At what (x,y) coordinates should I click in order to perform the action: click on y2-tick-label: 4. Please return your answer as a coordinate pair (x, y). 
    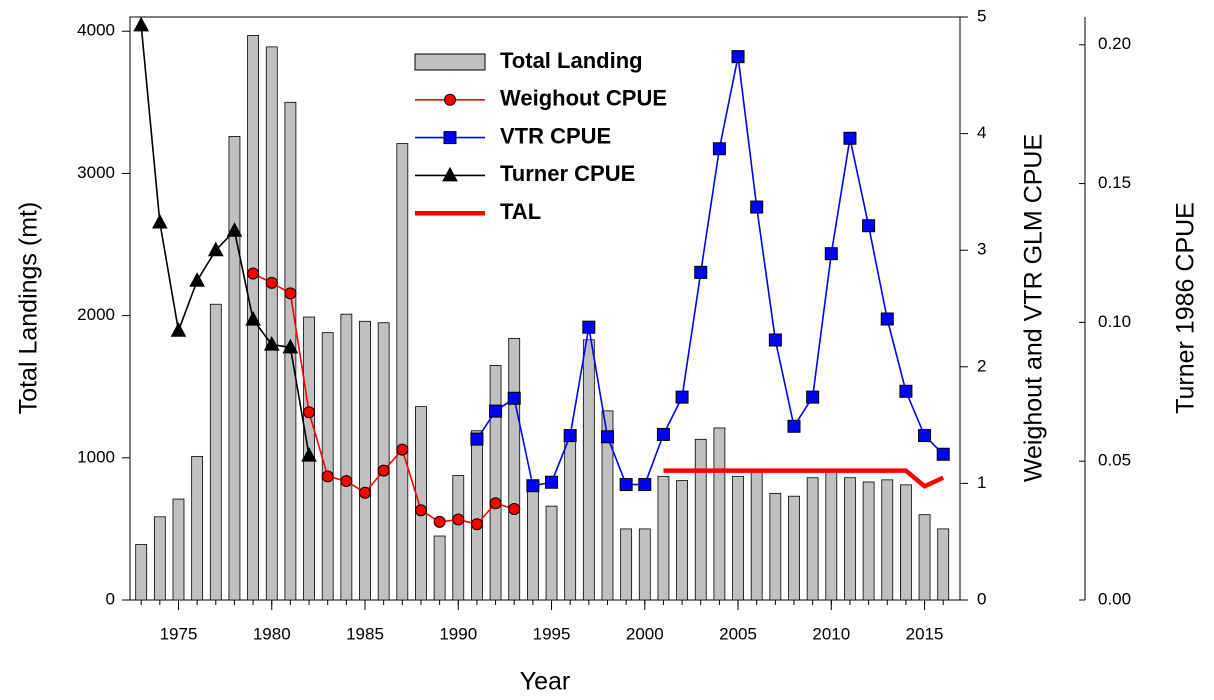
    Looking at the image, I should click on (981, 132).